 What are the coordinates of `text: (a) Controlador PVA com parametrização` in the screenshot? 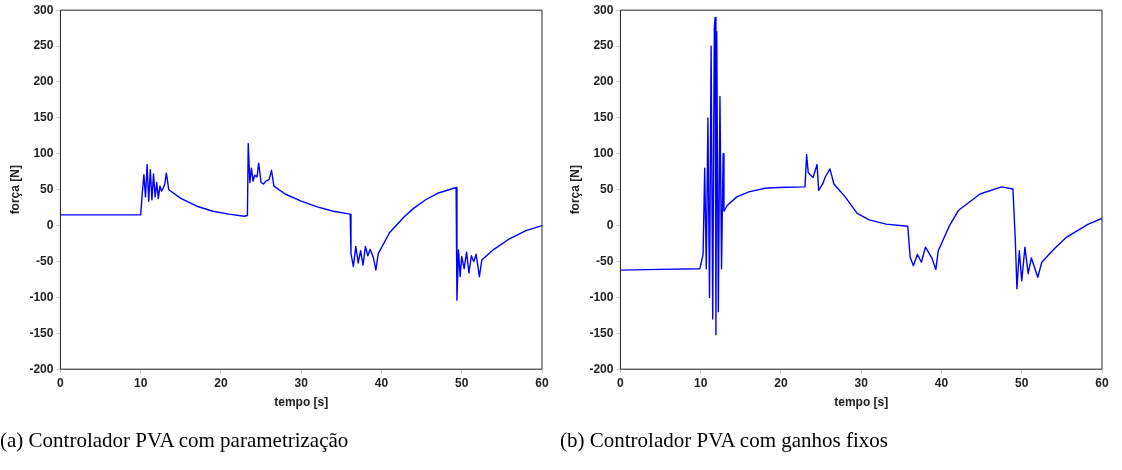 It's located at (174, 440).